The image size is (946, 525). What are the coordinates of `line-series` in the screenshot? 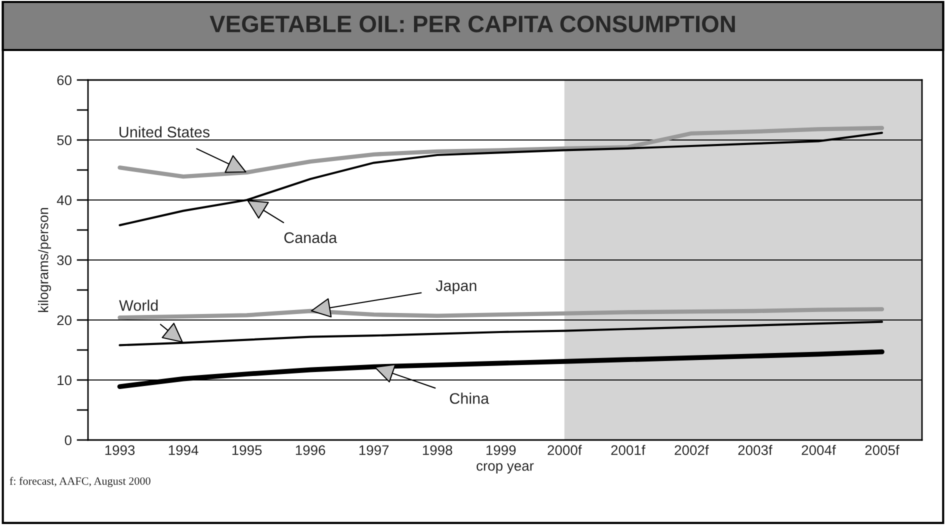 It's located at (501, 152).